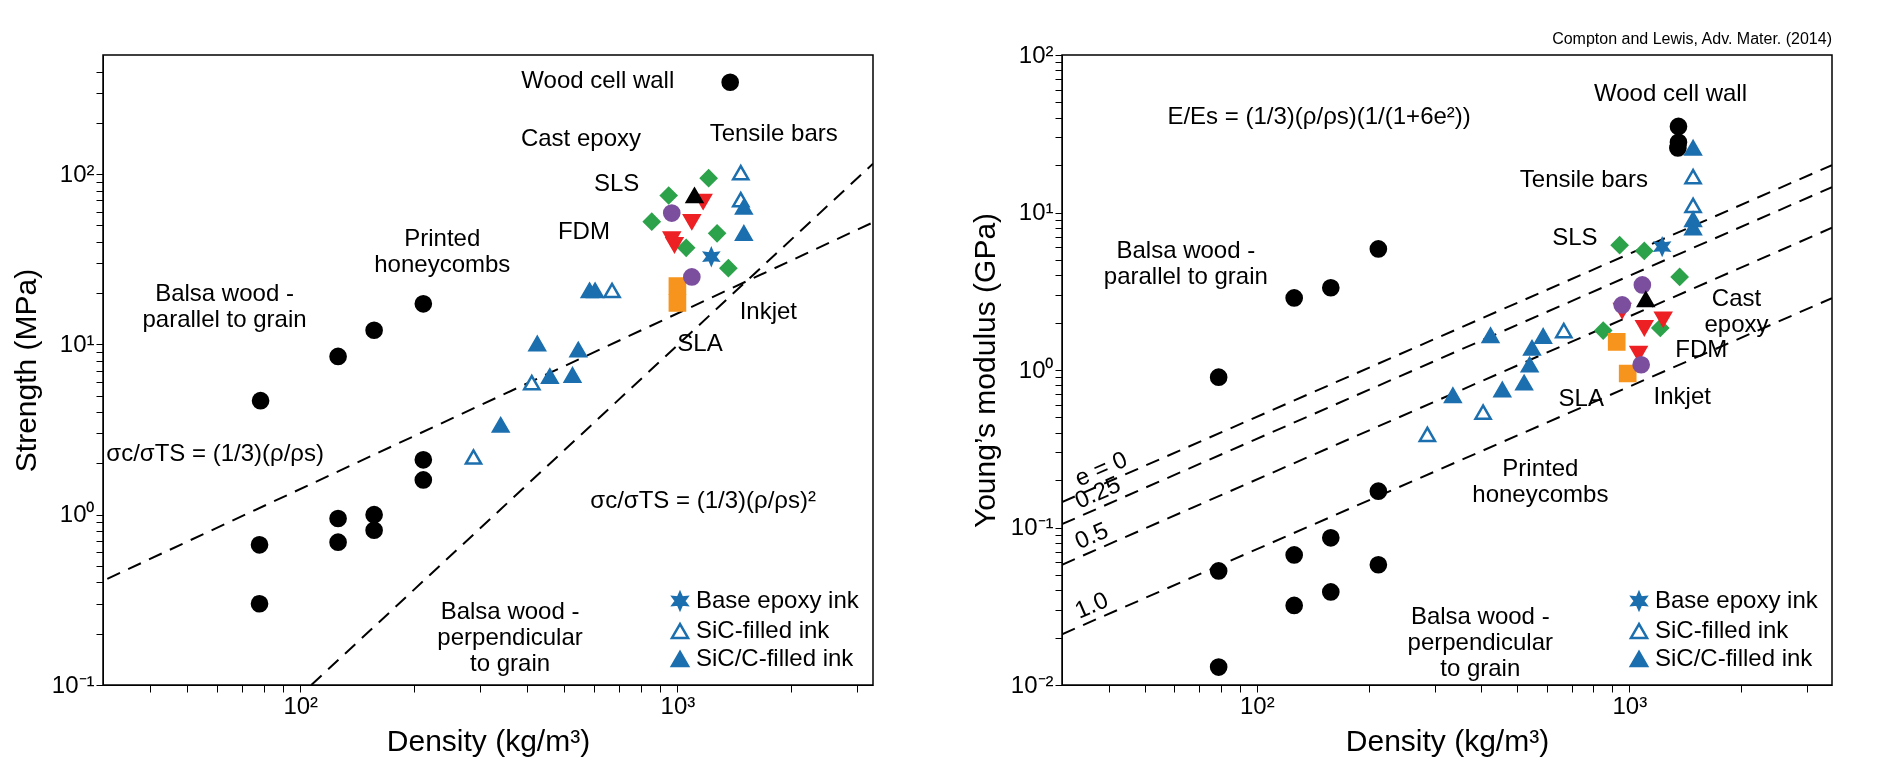 The image size is (1901, 779). I want to click on annotation: σc/σTS = (1/3)(ρ/ρs), so click(215, 453).